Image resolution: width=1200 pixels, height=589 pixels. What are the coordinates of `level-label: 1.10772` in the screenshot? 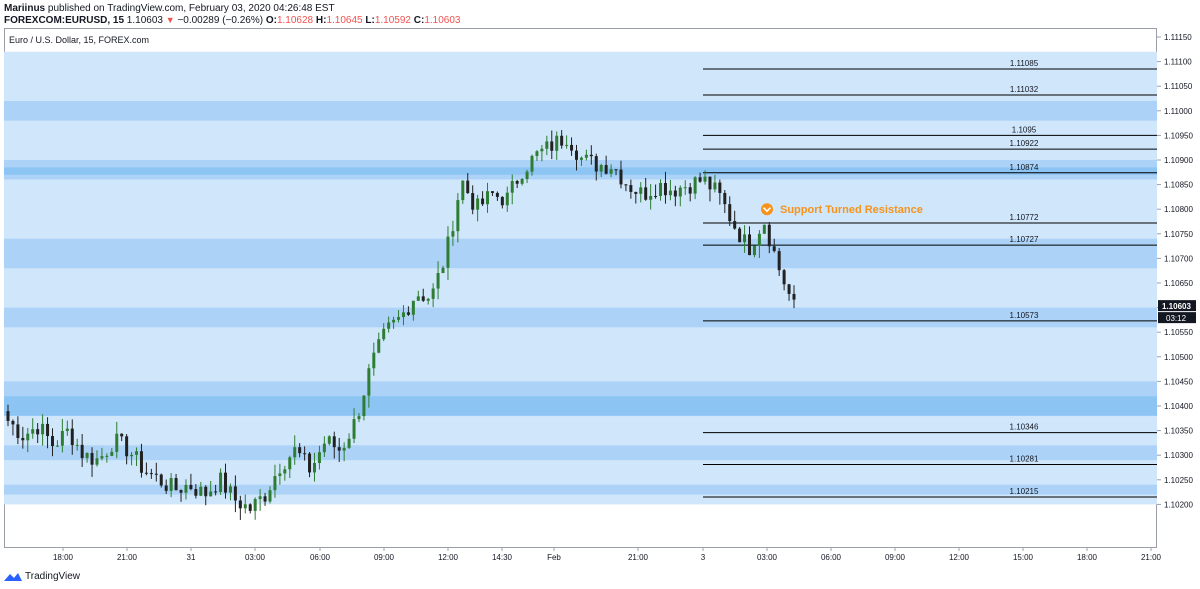 It's located at (1024, 217).